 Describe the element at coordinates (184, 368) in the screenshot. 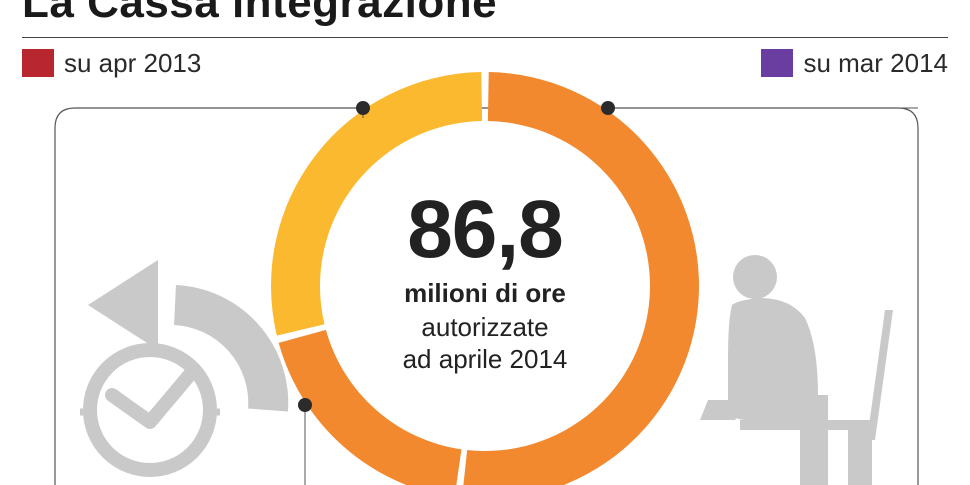

I see `clock-rewind-icon` at that location.